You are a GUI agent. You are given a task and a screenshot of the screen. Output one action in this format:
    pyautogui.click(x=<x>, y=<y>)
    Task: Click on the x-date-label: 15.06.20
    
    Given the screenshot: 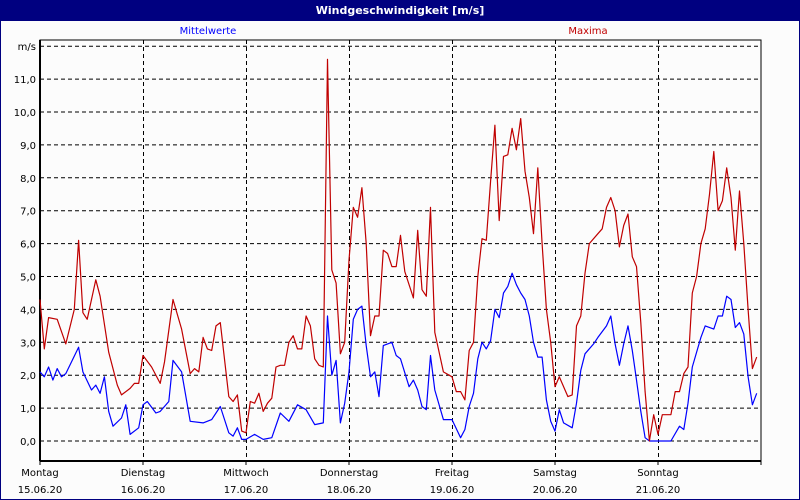 What is the action you would take?
    pyautogui.click(x=40, y=490)
    